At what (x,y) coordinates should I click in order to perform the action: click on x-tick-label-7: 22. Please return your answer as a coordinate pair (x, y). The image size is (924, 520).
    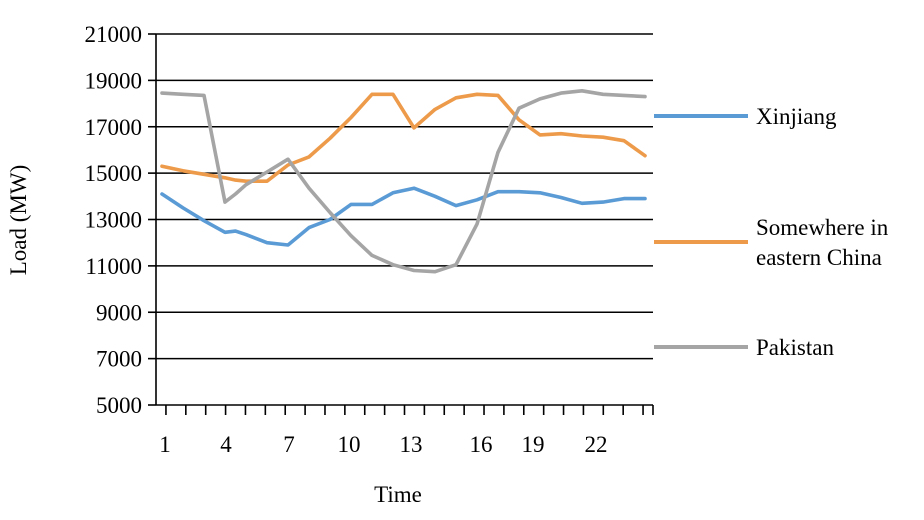
    Looking at the image, I should click on (596, 444).